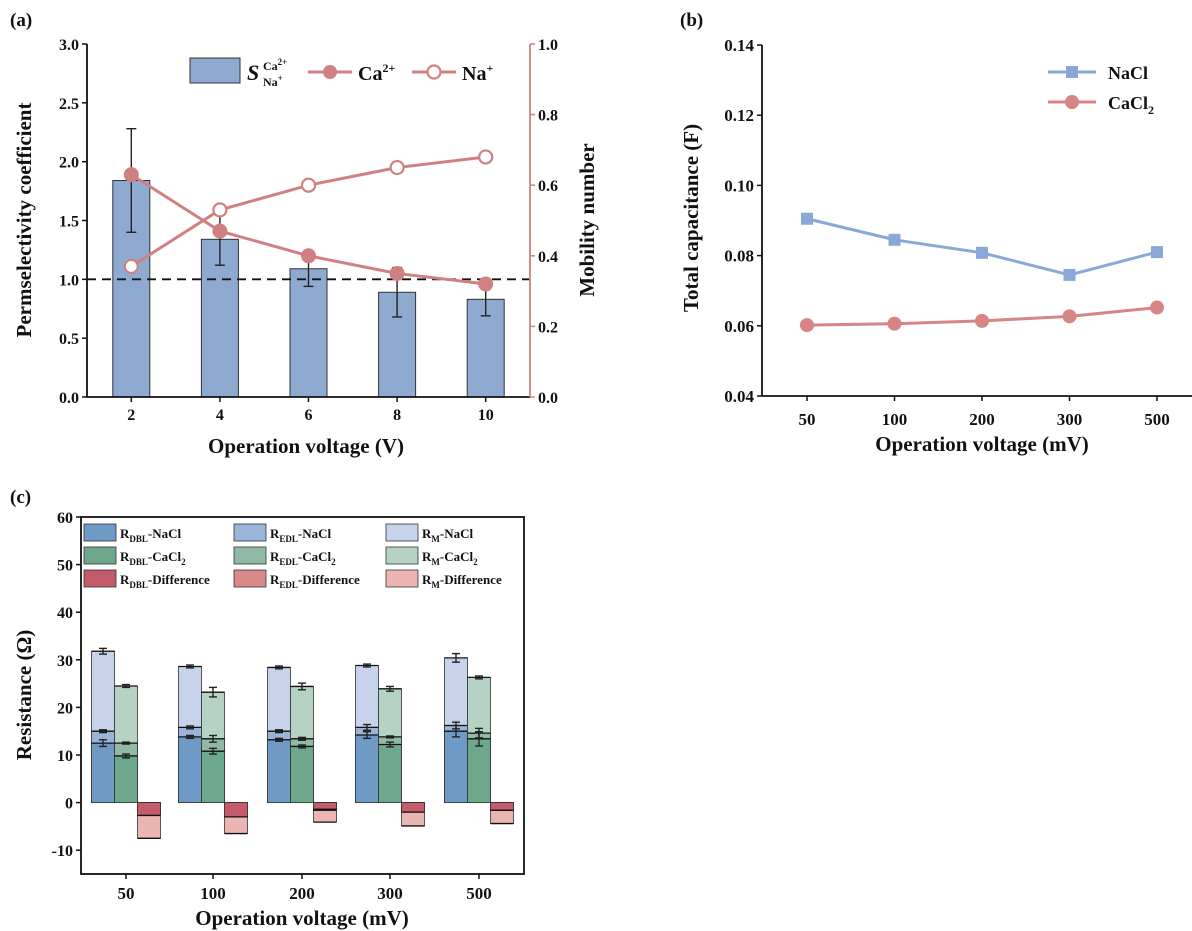 The image size is (1192, 931). I want to click on legend-na-label: Na+, so click(477, 73).